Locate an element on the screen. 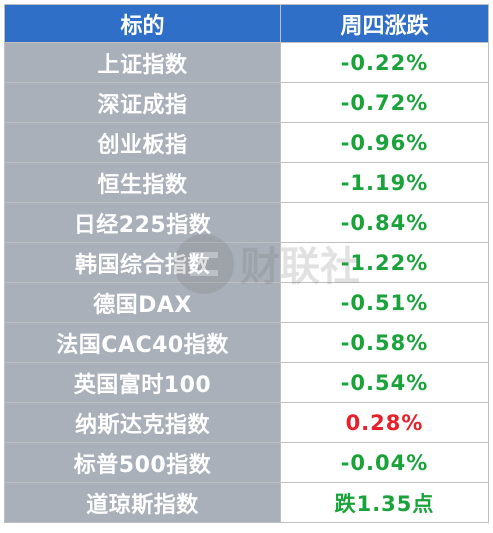 The image size is (493, 533). table-row: 德国DAX -0.51% is located at coordinates (246, 302).